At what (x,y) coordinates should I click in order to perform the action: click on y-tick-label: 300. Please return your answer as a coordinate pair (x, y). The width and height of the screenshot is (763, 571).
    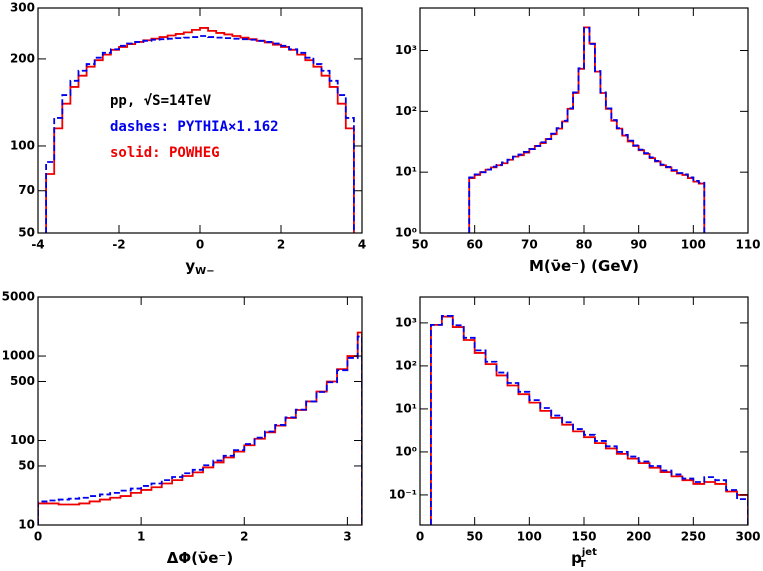
    Looking at the image, I should click on (22, 8).